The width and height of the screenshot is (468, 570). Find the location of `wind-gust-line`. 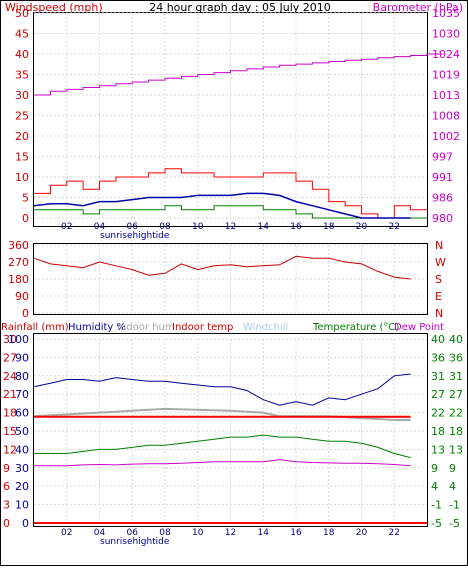

wind-gust-line is located at coordinates (230, 193).